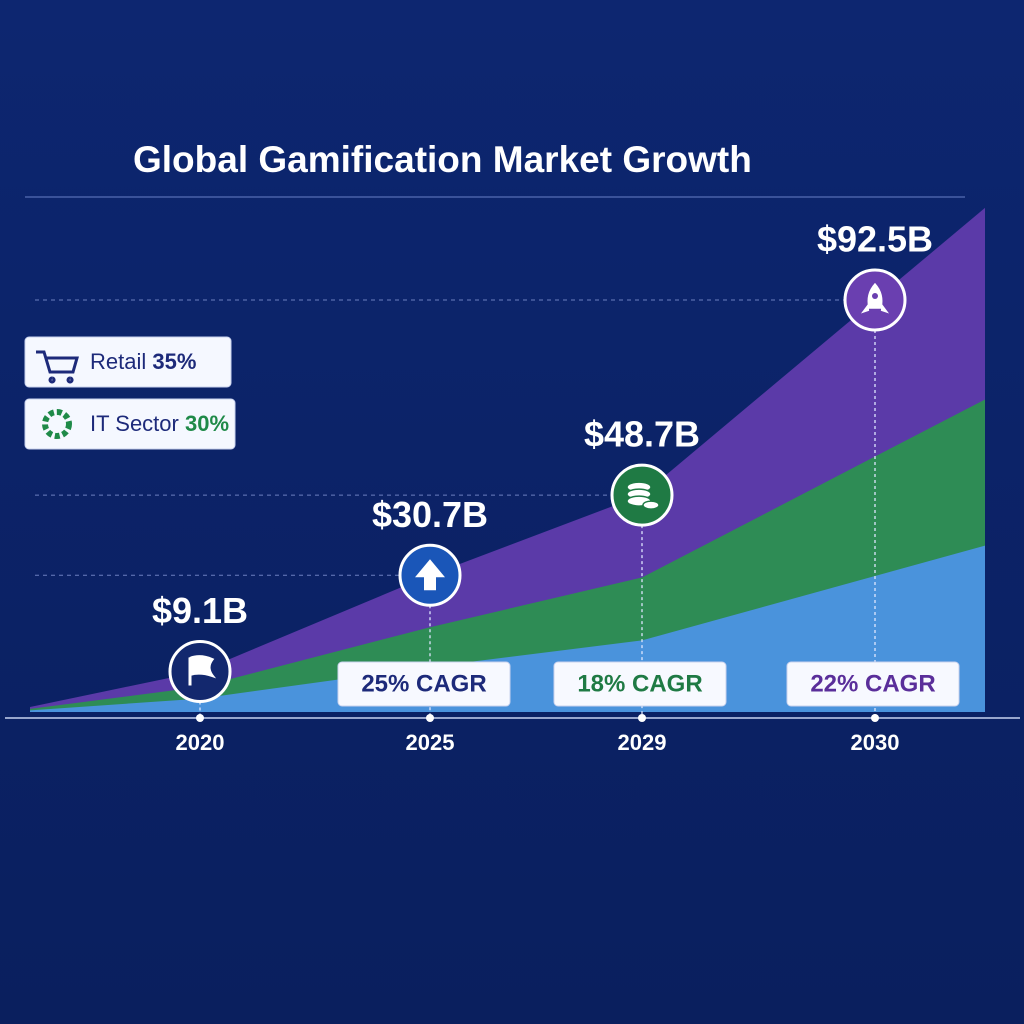 The image size is (1024, 1024). What do you see at coordinates (57, 424) in the screenshot?
I see `gear-icon` at bounding box center [57, 424].